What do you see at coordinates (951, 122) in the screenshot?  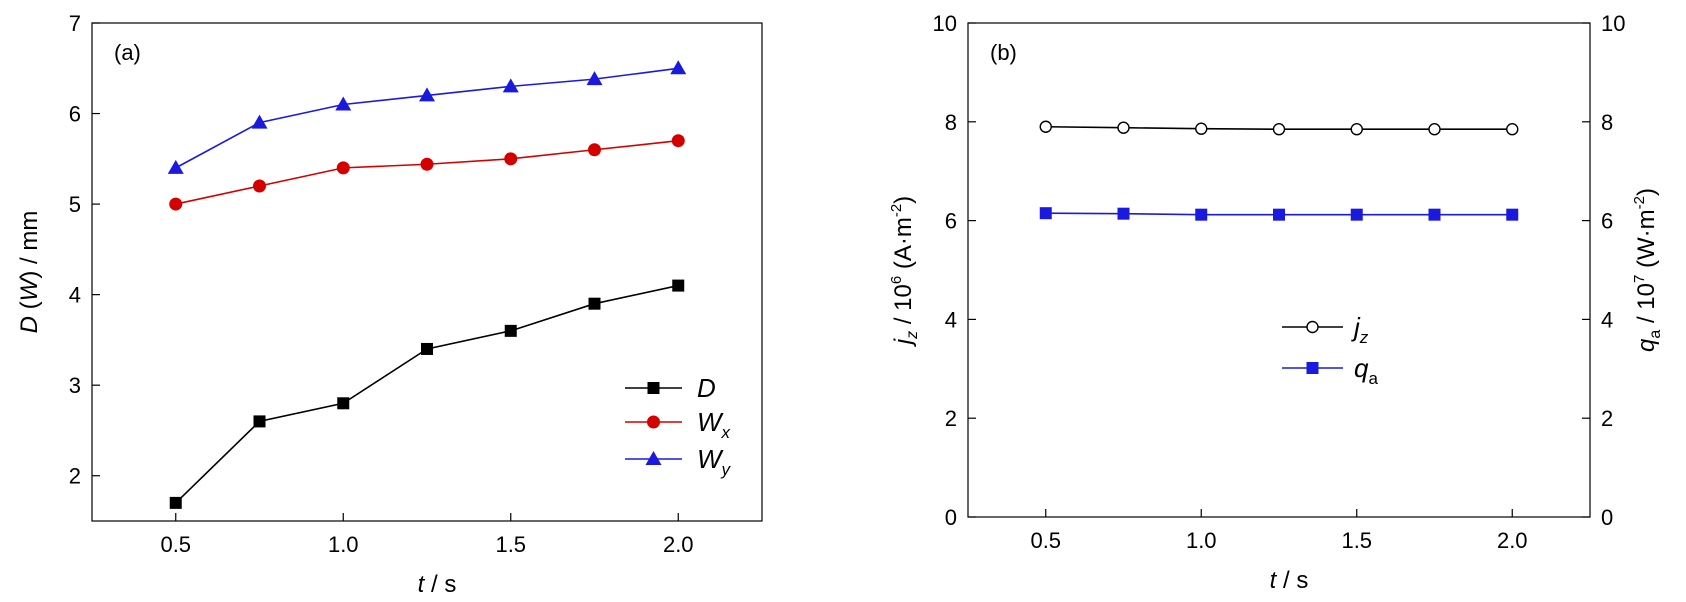 I see `y-tick-label: 8` at bounding box center [951, 122].